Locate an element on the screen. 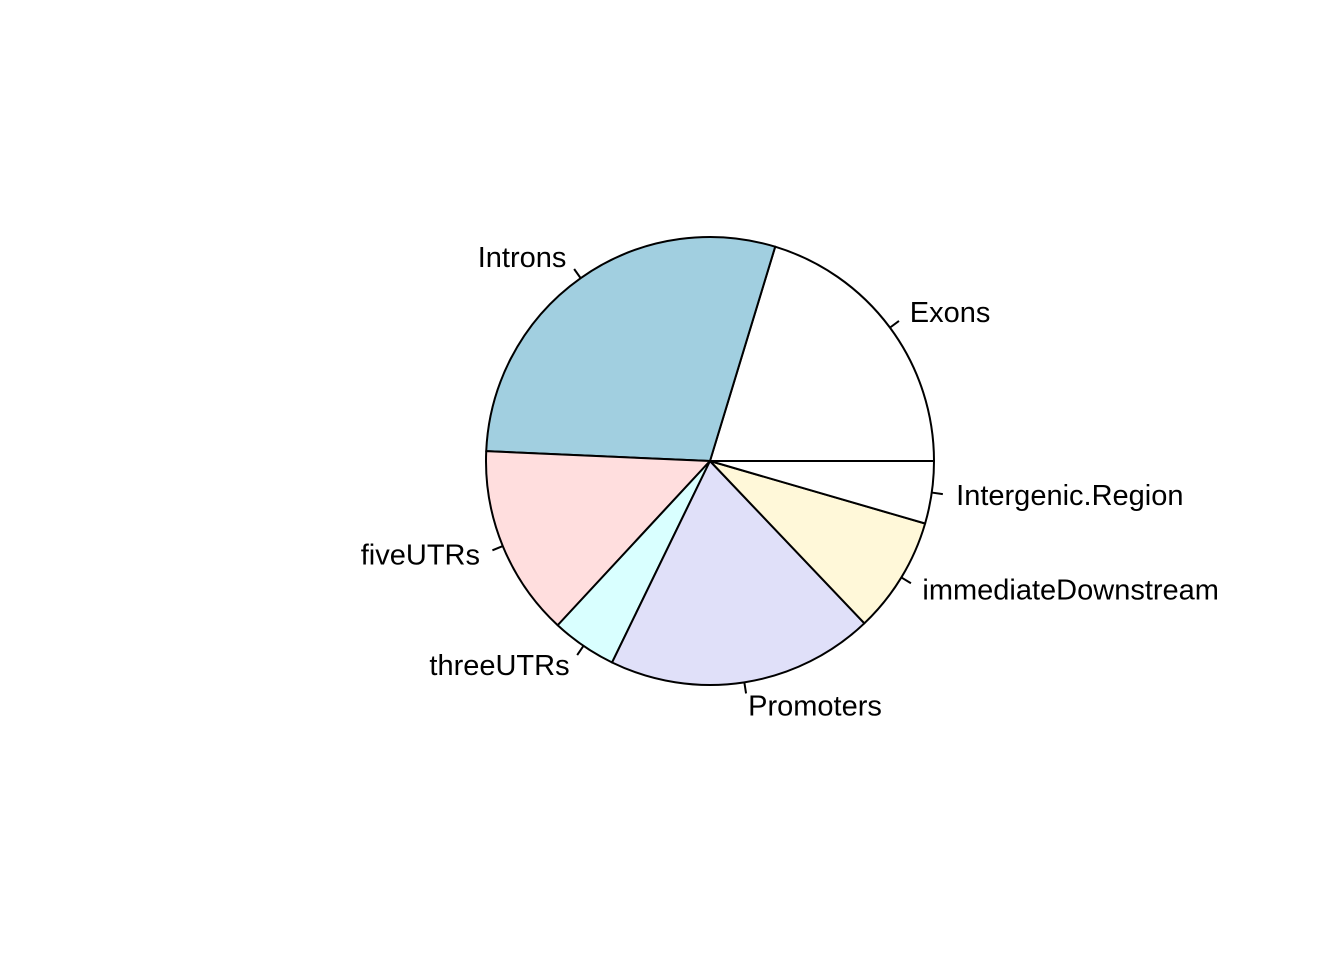 The height and width of the screenshot is (960, 1344). pie-slice-fiveutrs is located at coordinates (598, 538).